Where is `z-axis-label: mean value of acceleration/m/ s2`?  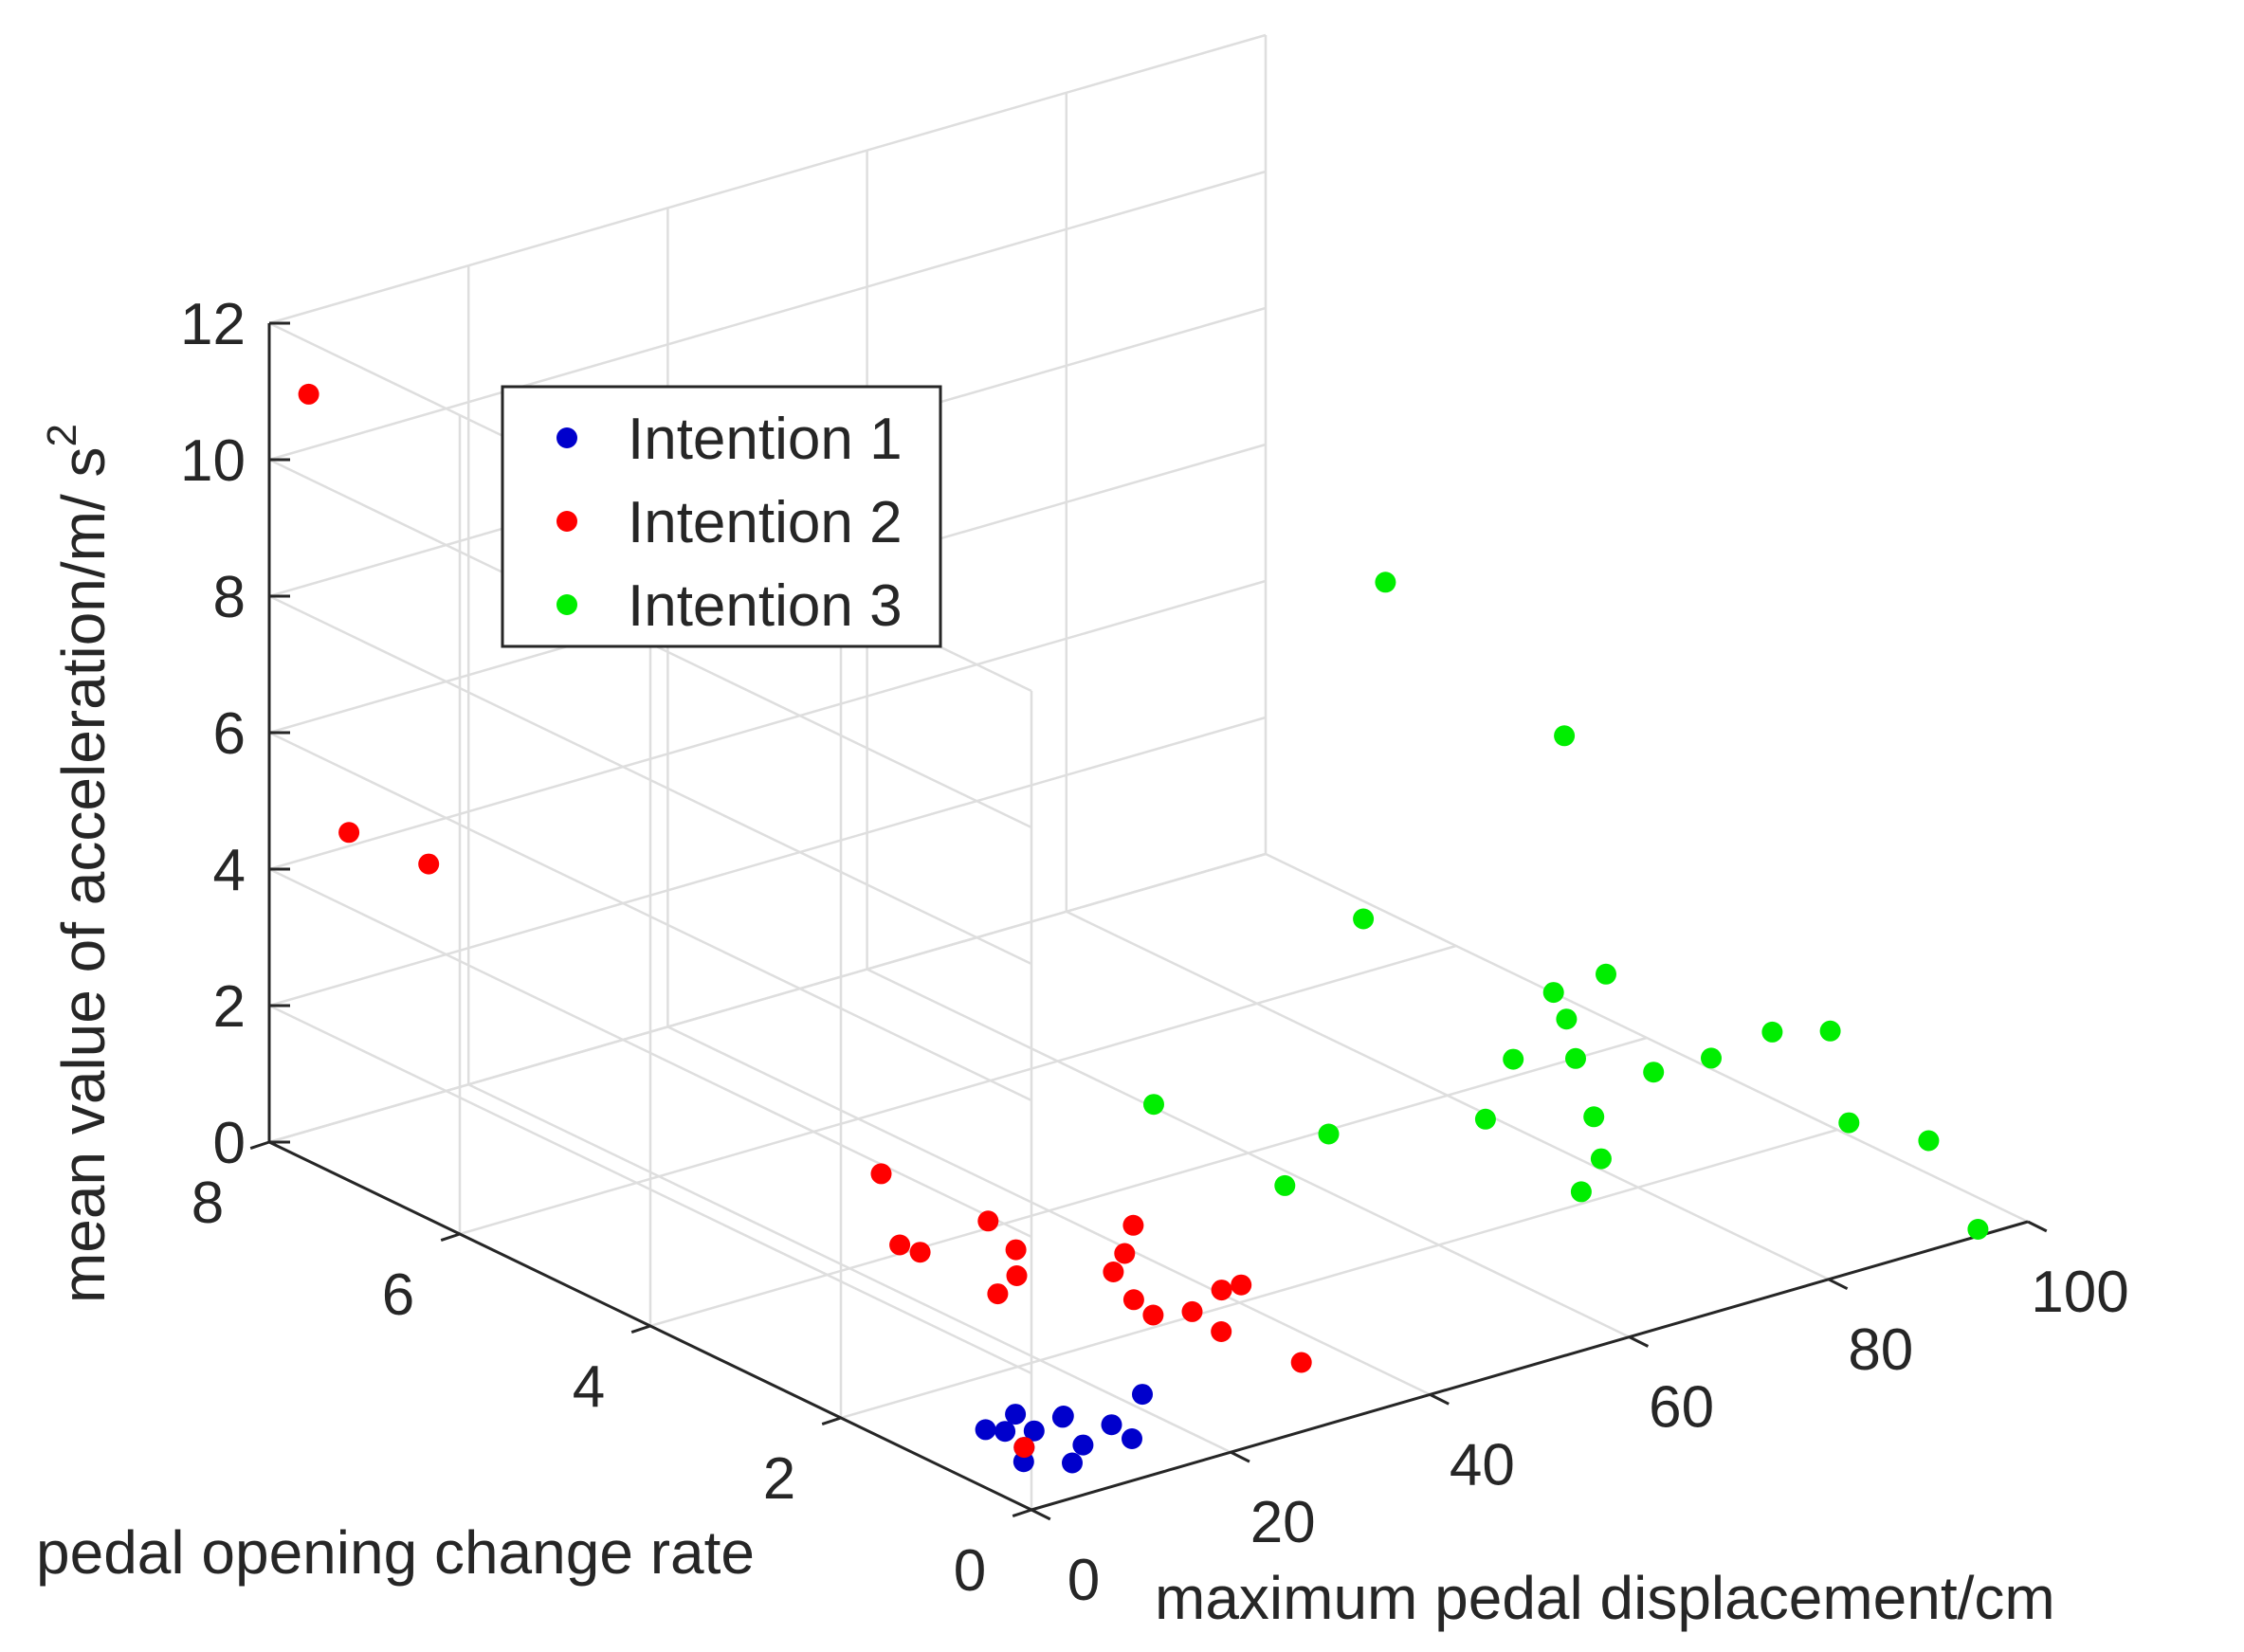 z-axis-label: mean value of acceleration/m/ s2 is located at coordinates (79, 864).